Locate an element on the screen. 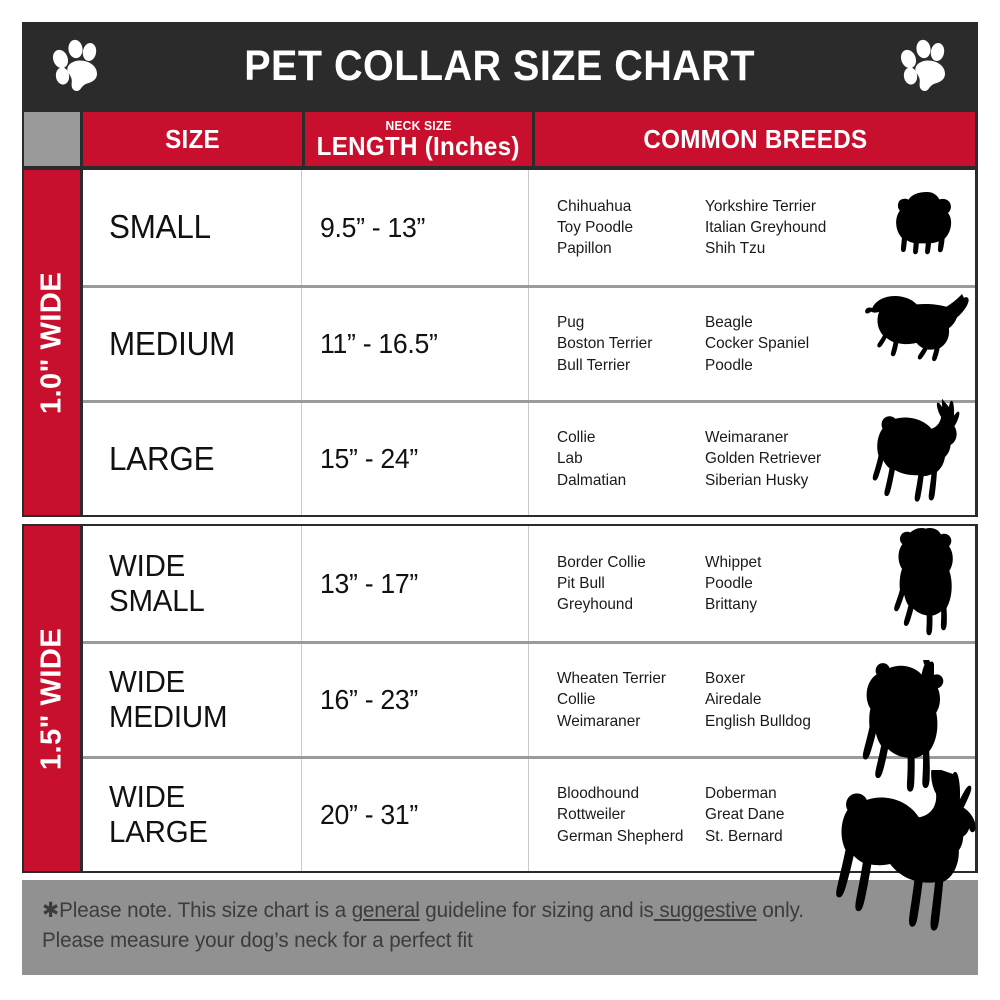  disclaimer-text-c: only. is located at coordinates (780, 910).